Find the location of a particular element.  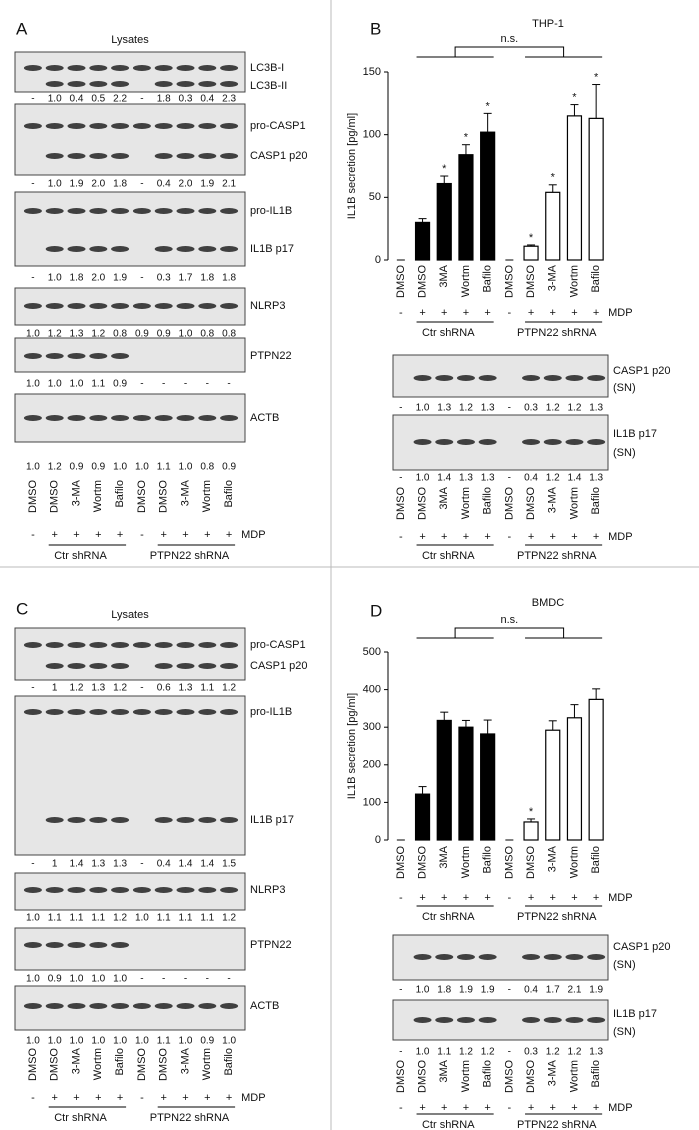

quant-value: 1.9 is located at coordinates (488, 990).